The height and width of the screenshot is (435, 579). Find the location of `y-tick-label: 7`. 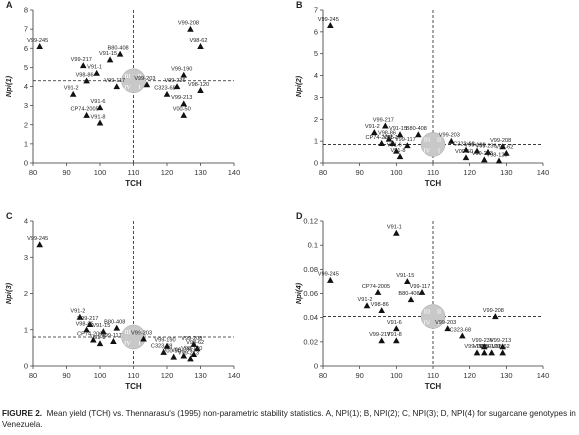

y-tick-label: 7 is located at coordinates (316, 10).